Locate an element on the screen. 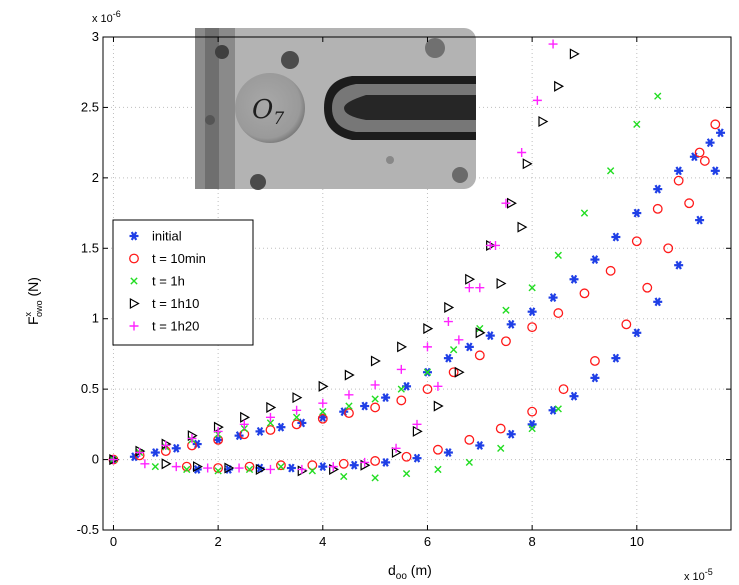  legend-label: t = 1h20 is located at coordinates (175, 326).